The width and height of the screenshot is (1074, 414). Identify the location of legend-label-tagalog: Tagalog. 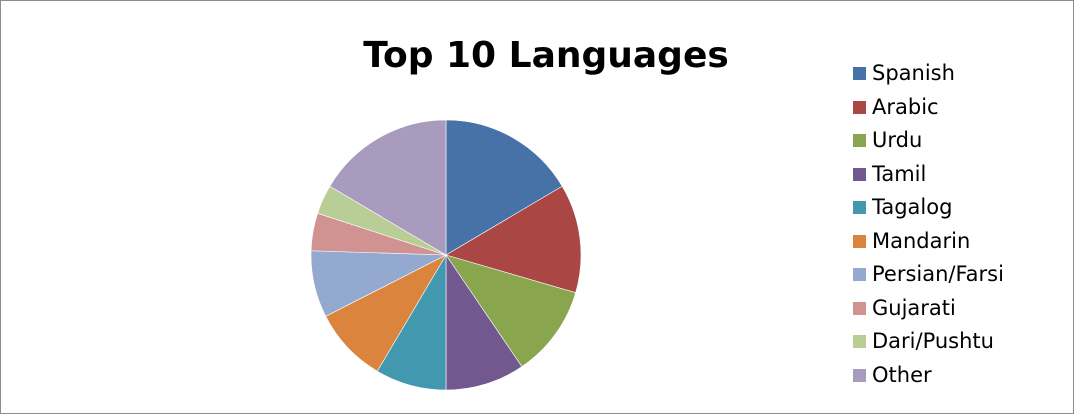
(912, 207).